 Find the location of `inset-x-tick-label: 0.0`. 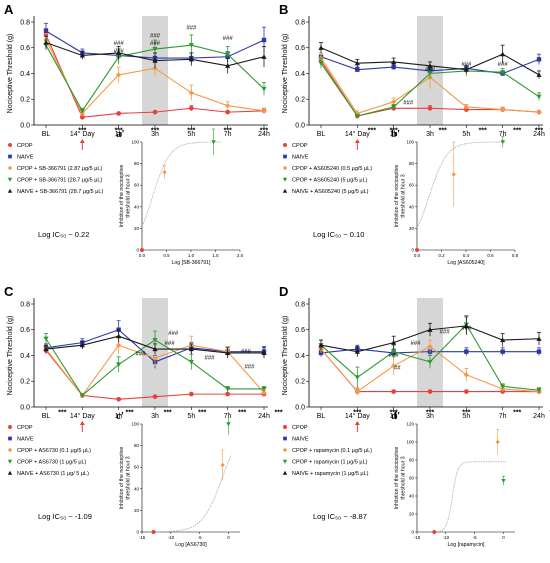

inset-x-tick-label: 0.0 is located at coordinates (417, 255).